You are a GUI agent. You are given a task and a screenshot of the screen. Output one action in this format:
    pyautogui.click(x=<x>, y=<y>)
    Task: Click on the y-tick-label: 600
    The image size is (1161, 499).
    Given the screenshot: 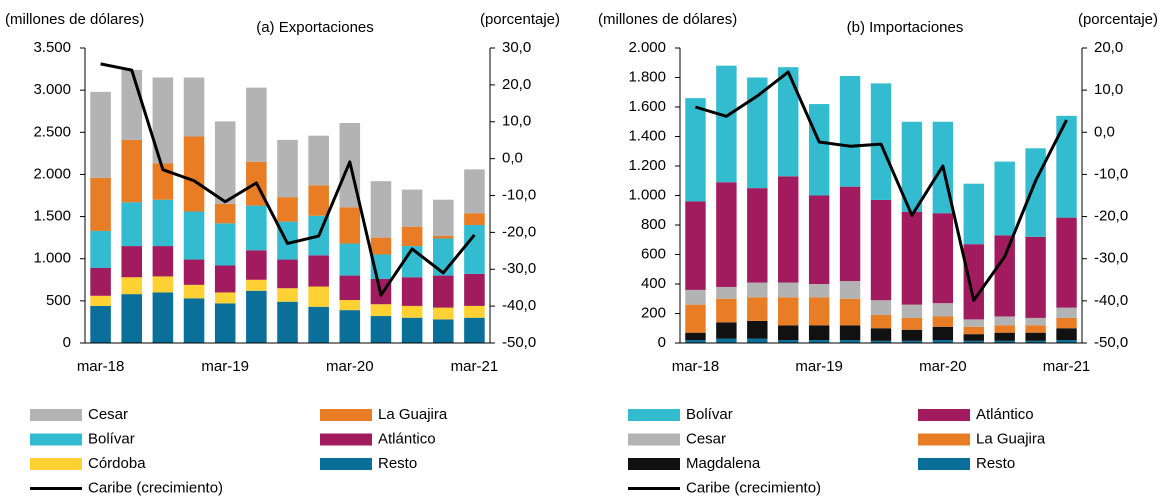 What is the action you would take?
    pyautogui.click(x=653, y=253)
    